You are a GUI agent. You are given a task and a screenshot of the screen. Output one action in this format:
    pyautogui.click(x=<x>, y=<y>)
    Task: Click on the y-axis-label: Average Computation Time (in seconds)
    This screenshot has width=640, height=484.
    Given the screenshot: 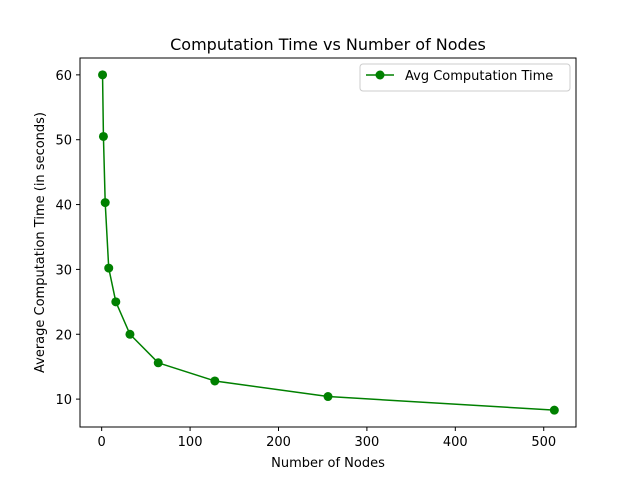 What is the action you would take?
    pyautogui.click(x=40, y=242)
    